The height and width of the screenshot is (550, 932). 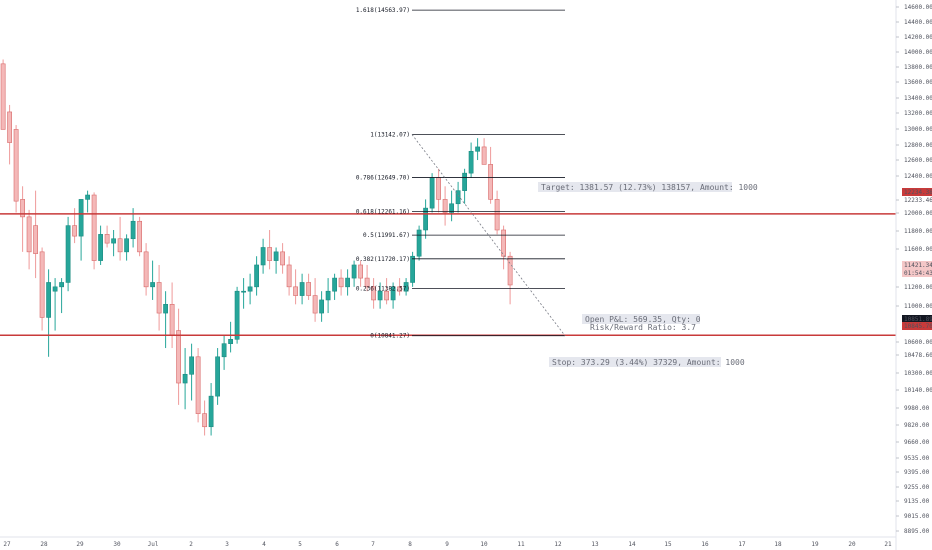 I want to click on fib-level-label: 1.618(14563.97), so click(x=383, y=10).